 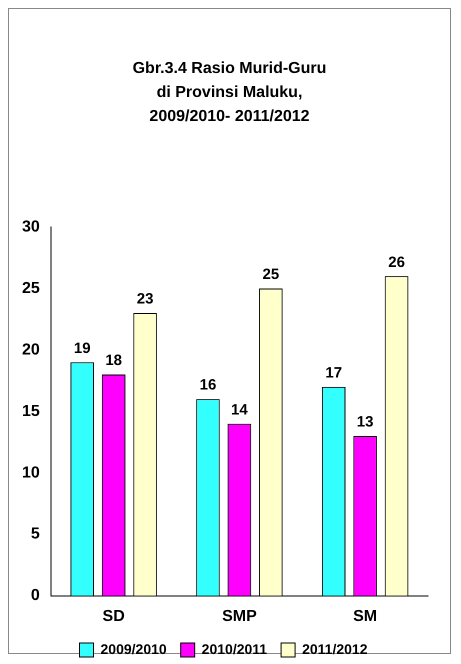 What do you see at coordinates (35, 595) in the screenshot?
I see `y-tick-label: 0` at bounding box center [35, 595].